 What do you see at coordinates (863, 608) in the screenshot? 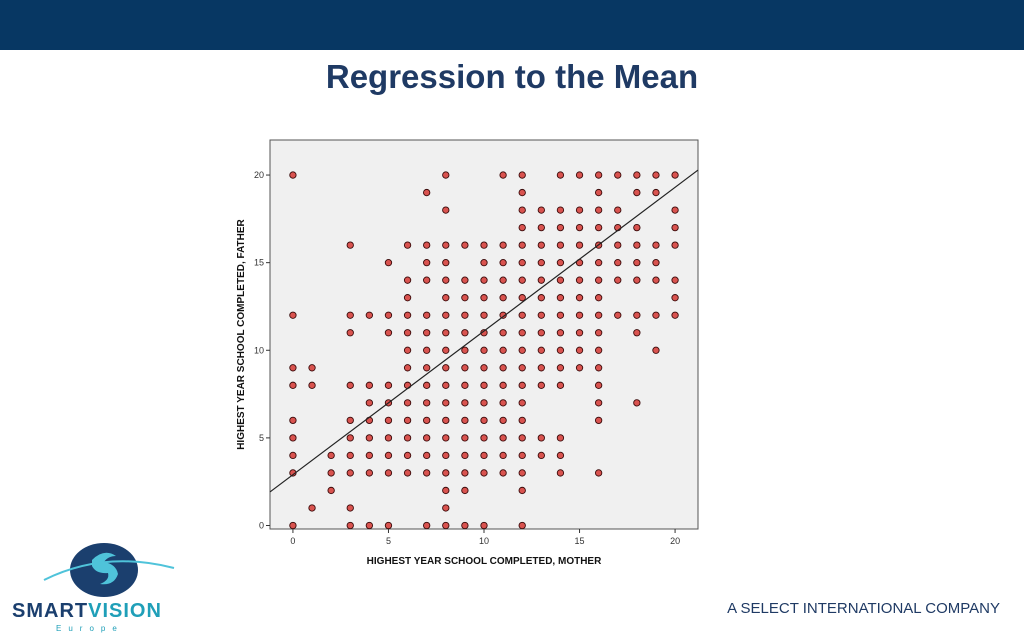
I see `company-tagline: A SELECT INTERNATIONAL COMPANY` at bounding box center [863, 608].